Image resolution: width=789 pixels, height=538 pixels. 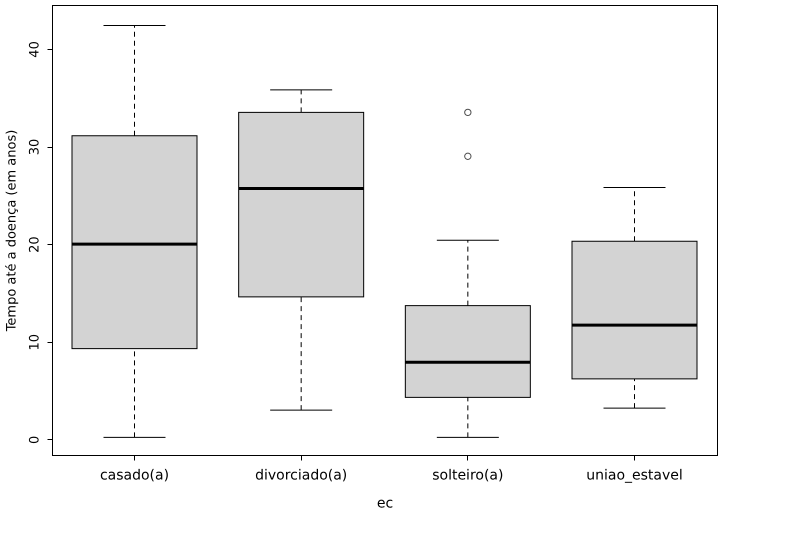 I want to click on y-tick-label: 30, so click(x=35, y=147).